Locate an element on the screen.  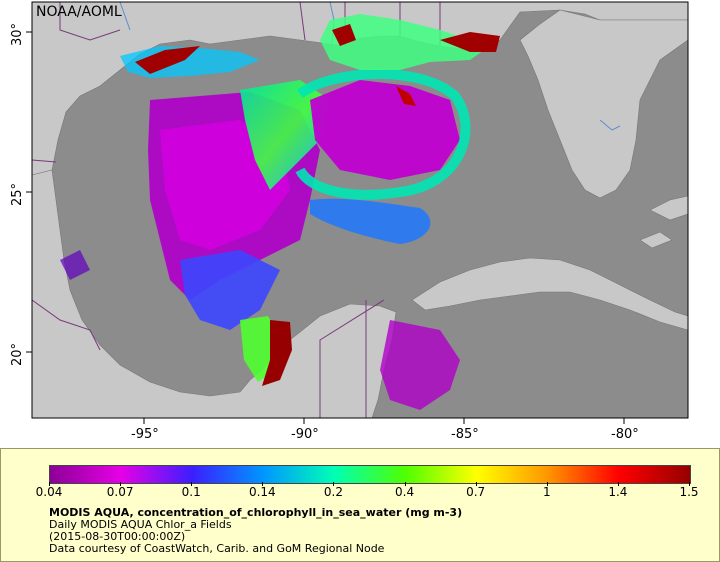
lon-label-85: -85° is located at coordinates (465, 434).